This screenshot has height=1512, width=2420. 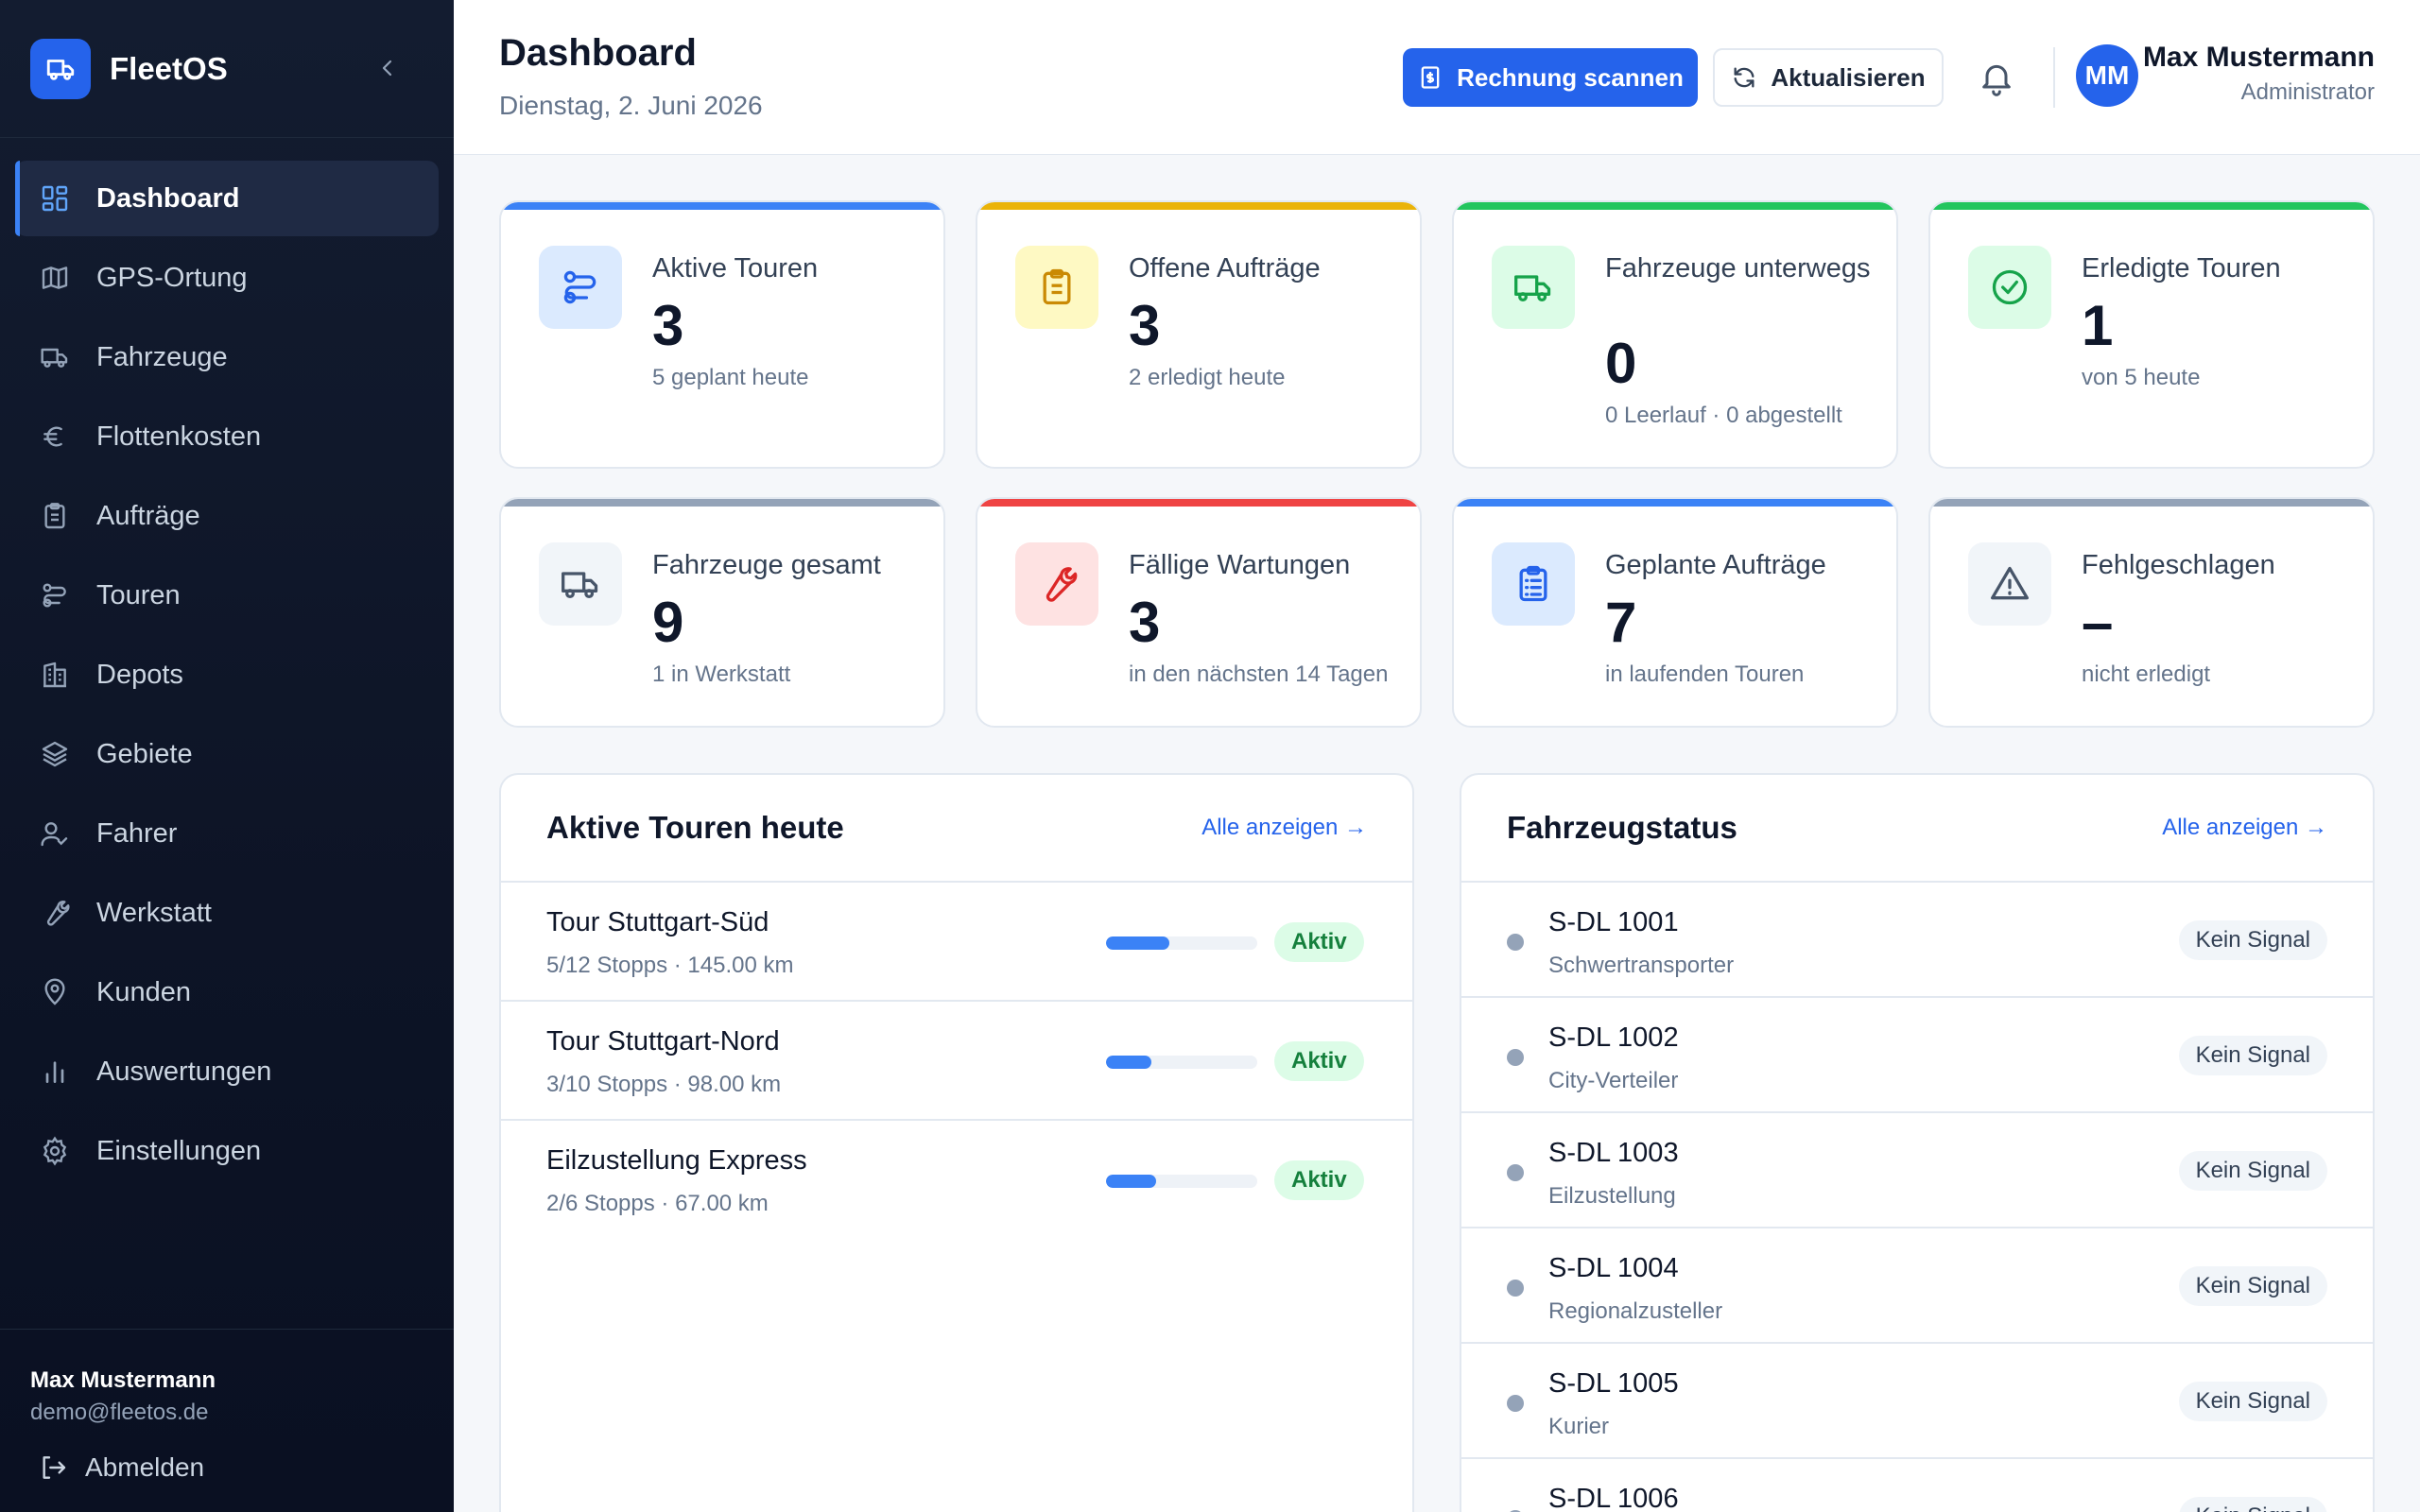 I want to click on sidebar-item-label: Werkstatt, so click(x=154, y=912).